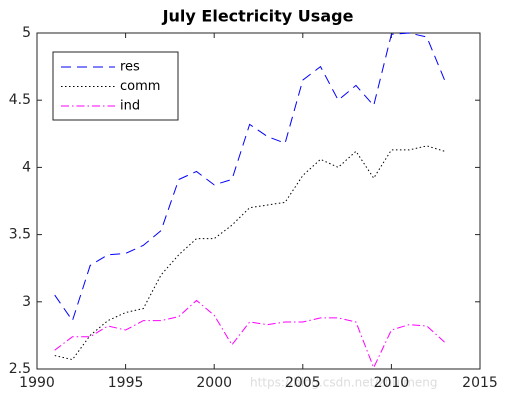  I want to click on x-tick-label: 1990, so click(37, 383).